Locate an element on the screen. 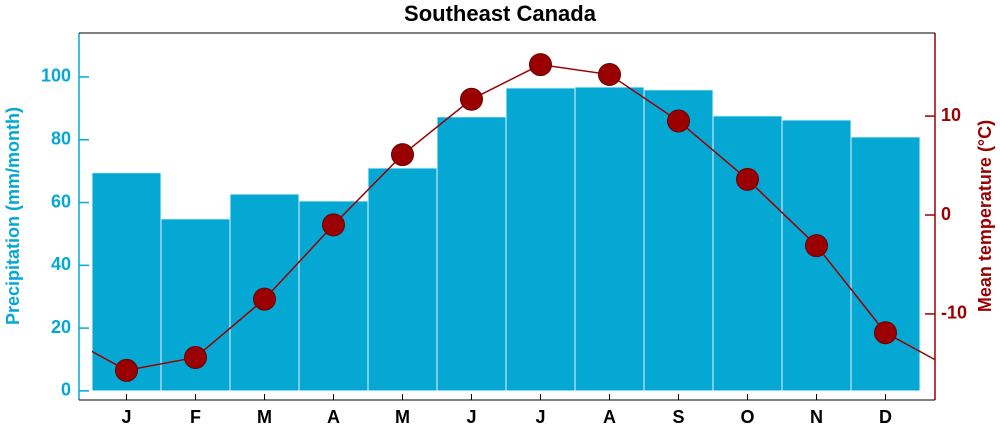 The image size is (1000, 431). y-tick-label: 100 is located at coordinates (56, 76).